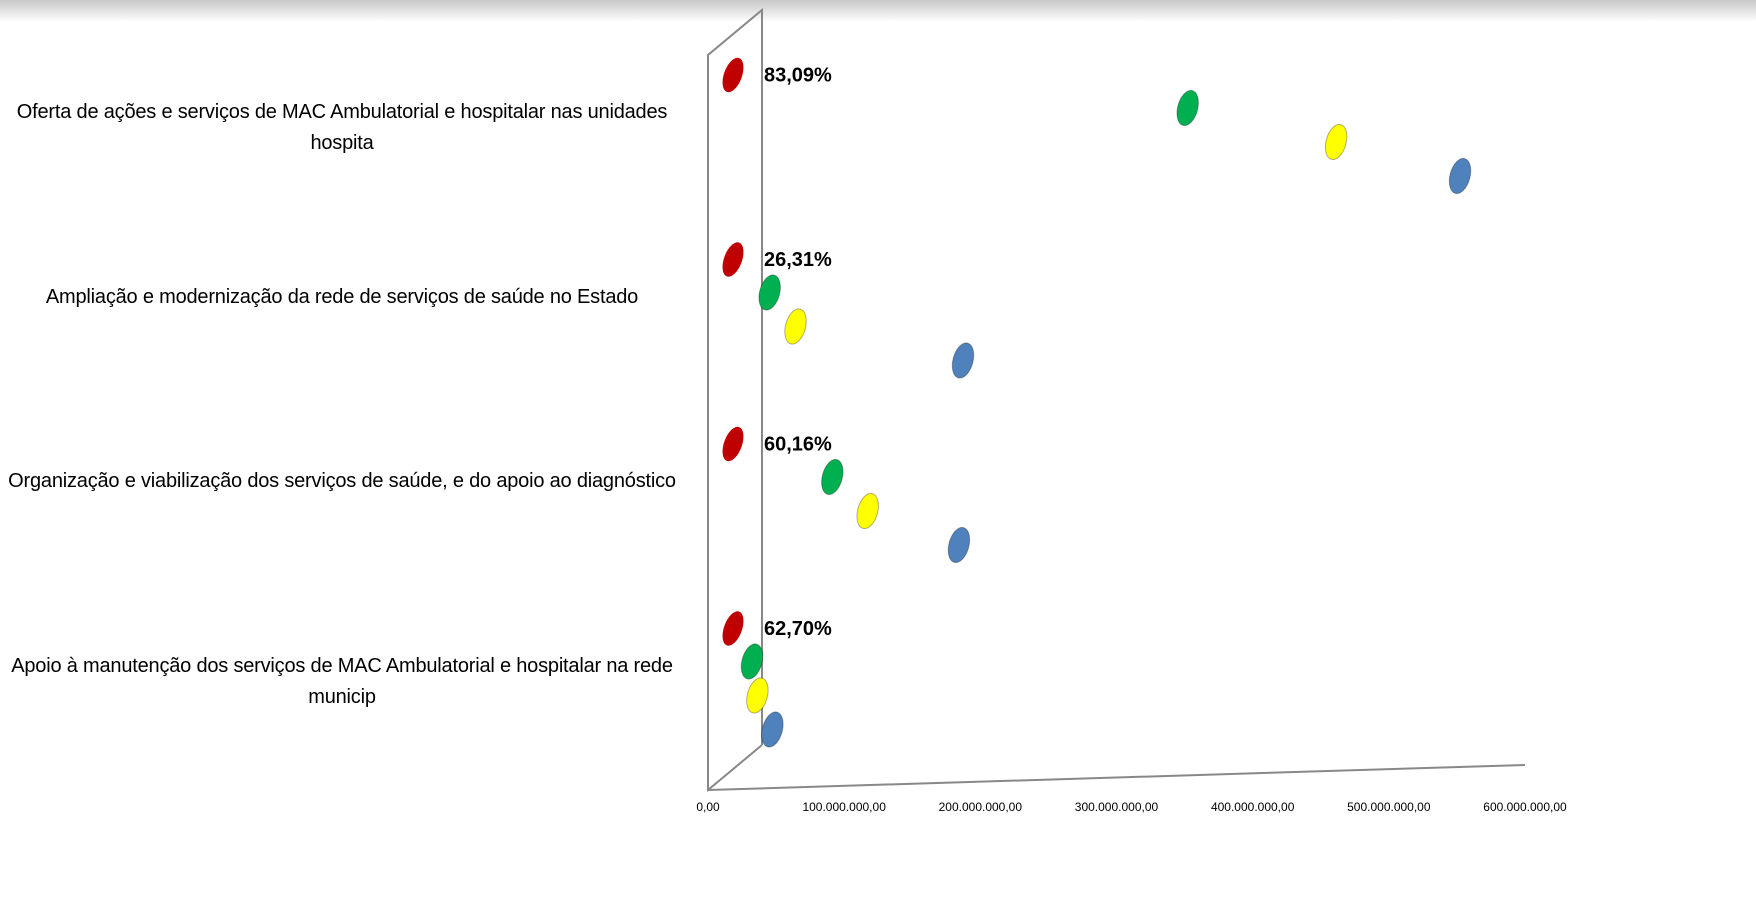 The image size is (1756, 915). What do you see at coordinates (798, 260) in the screenshot?
I see `data-label: 26,31%` at bounding box center [798, 260].